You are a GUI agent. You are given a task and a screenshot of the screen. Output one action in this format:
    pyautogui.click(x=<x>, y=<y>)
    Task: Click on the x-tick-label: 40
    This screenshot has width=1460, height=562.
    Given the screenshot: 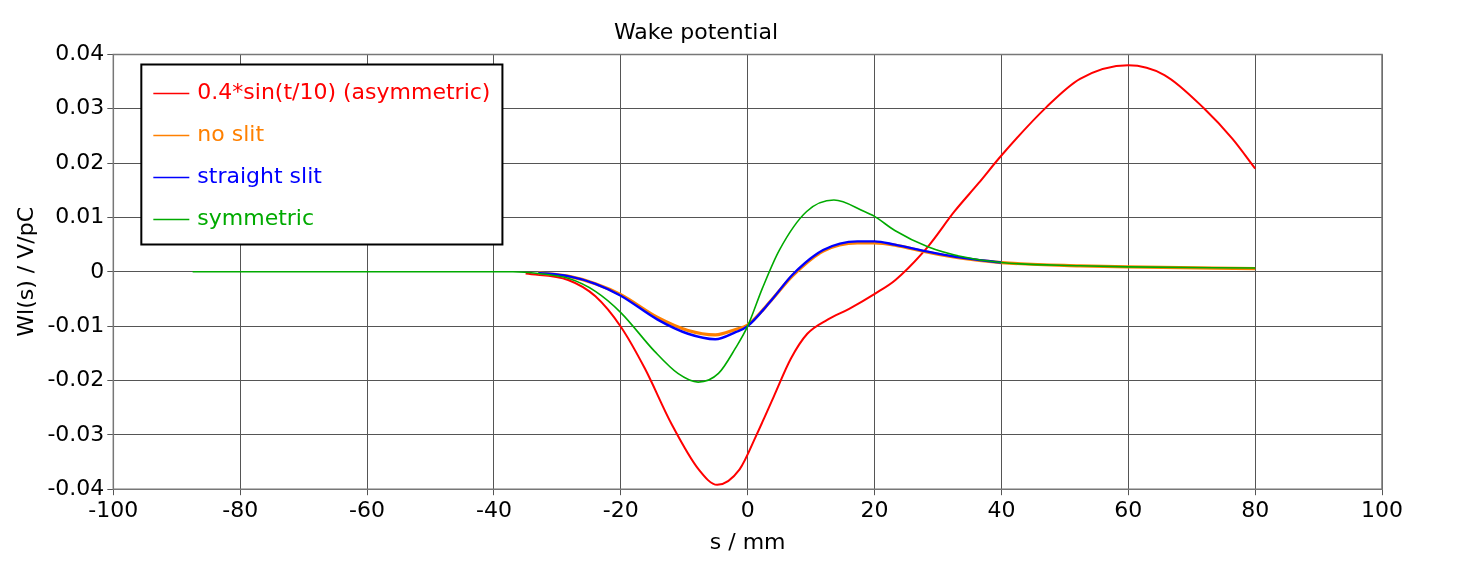 What is the action you would take?
    pyautogui.click(x=1001, y=510)
    